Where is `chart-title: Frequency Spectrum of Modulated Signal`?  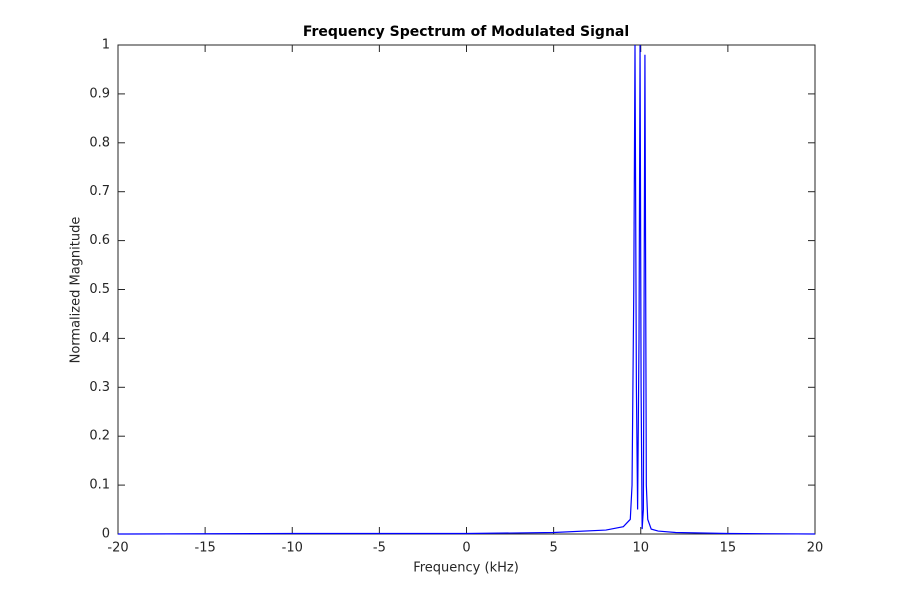 chart-title: Frequency Spectrum of Modulated Signal is located at coordinates (466, 32).